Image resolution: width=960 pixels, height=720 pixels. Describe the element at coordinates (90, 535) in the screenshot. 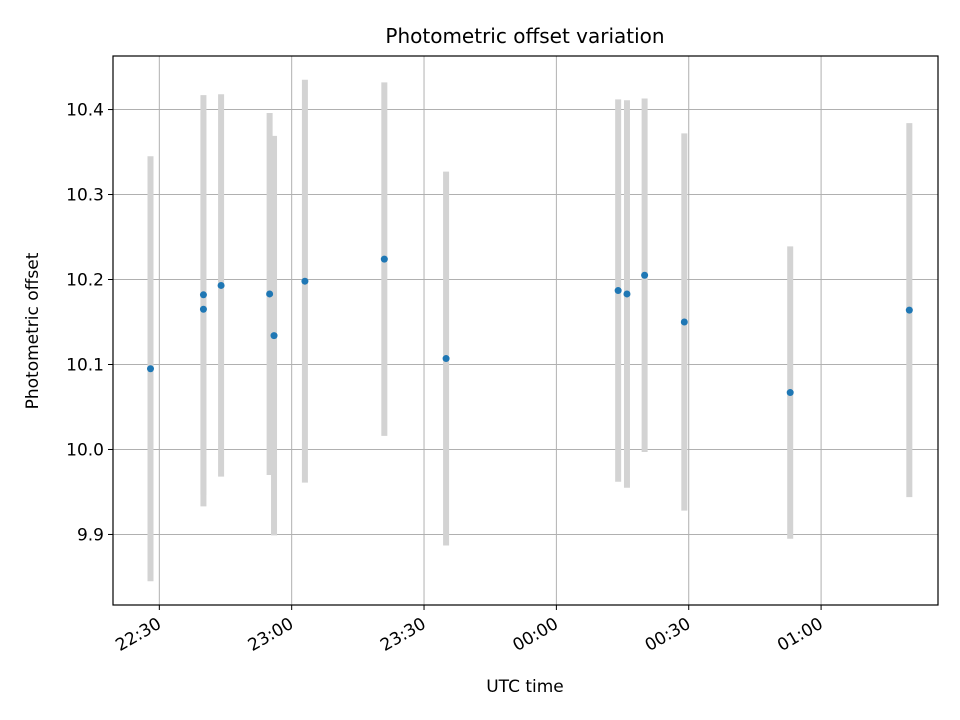

I see `y-tick-label: 9.9` at that location.